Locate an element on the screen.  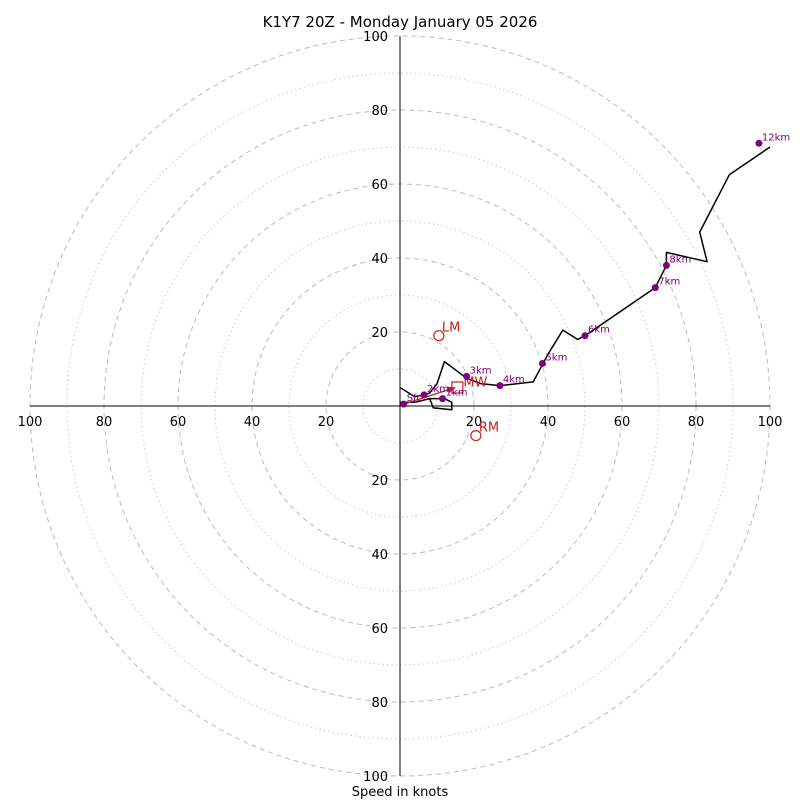
storm-motion-lm-marker is located at coordinates (439, 336).